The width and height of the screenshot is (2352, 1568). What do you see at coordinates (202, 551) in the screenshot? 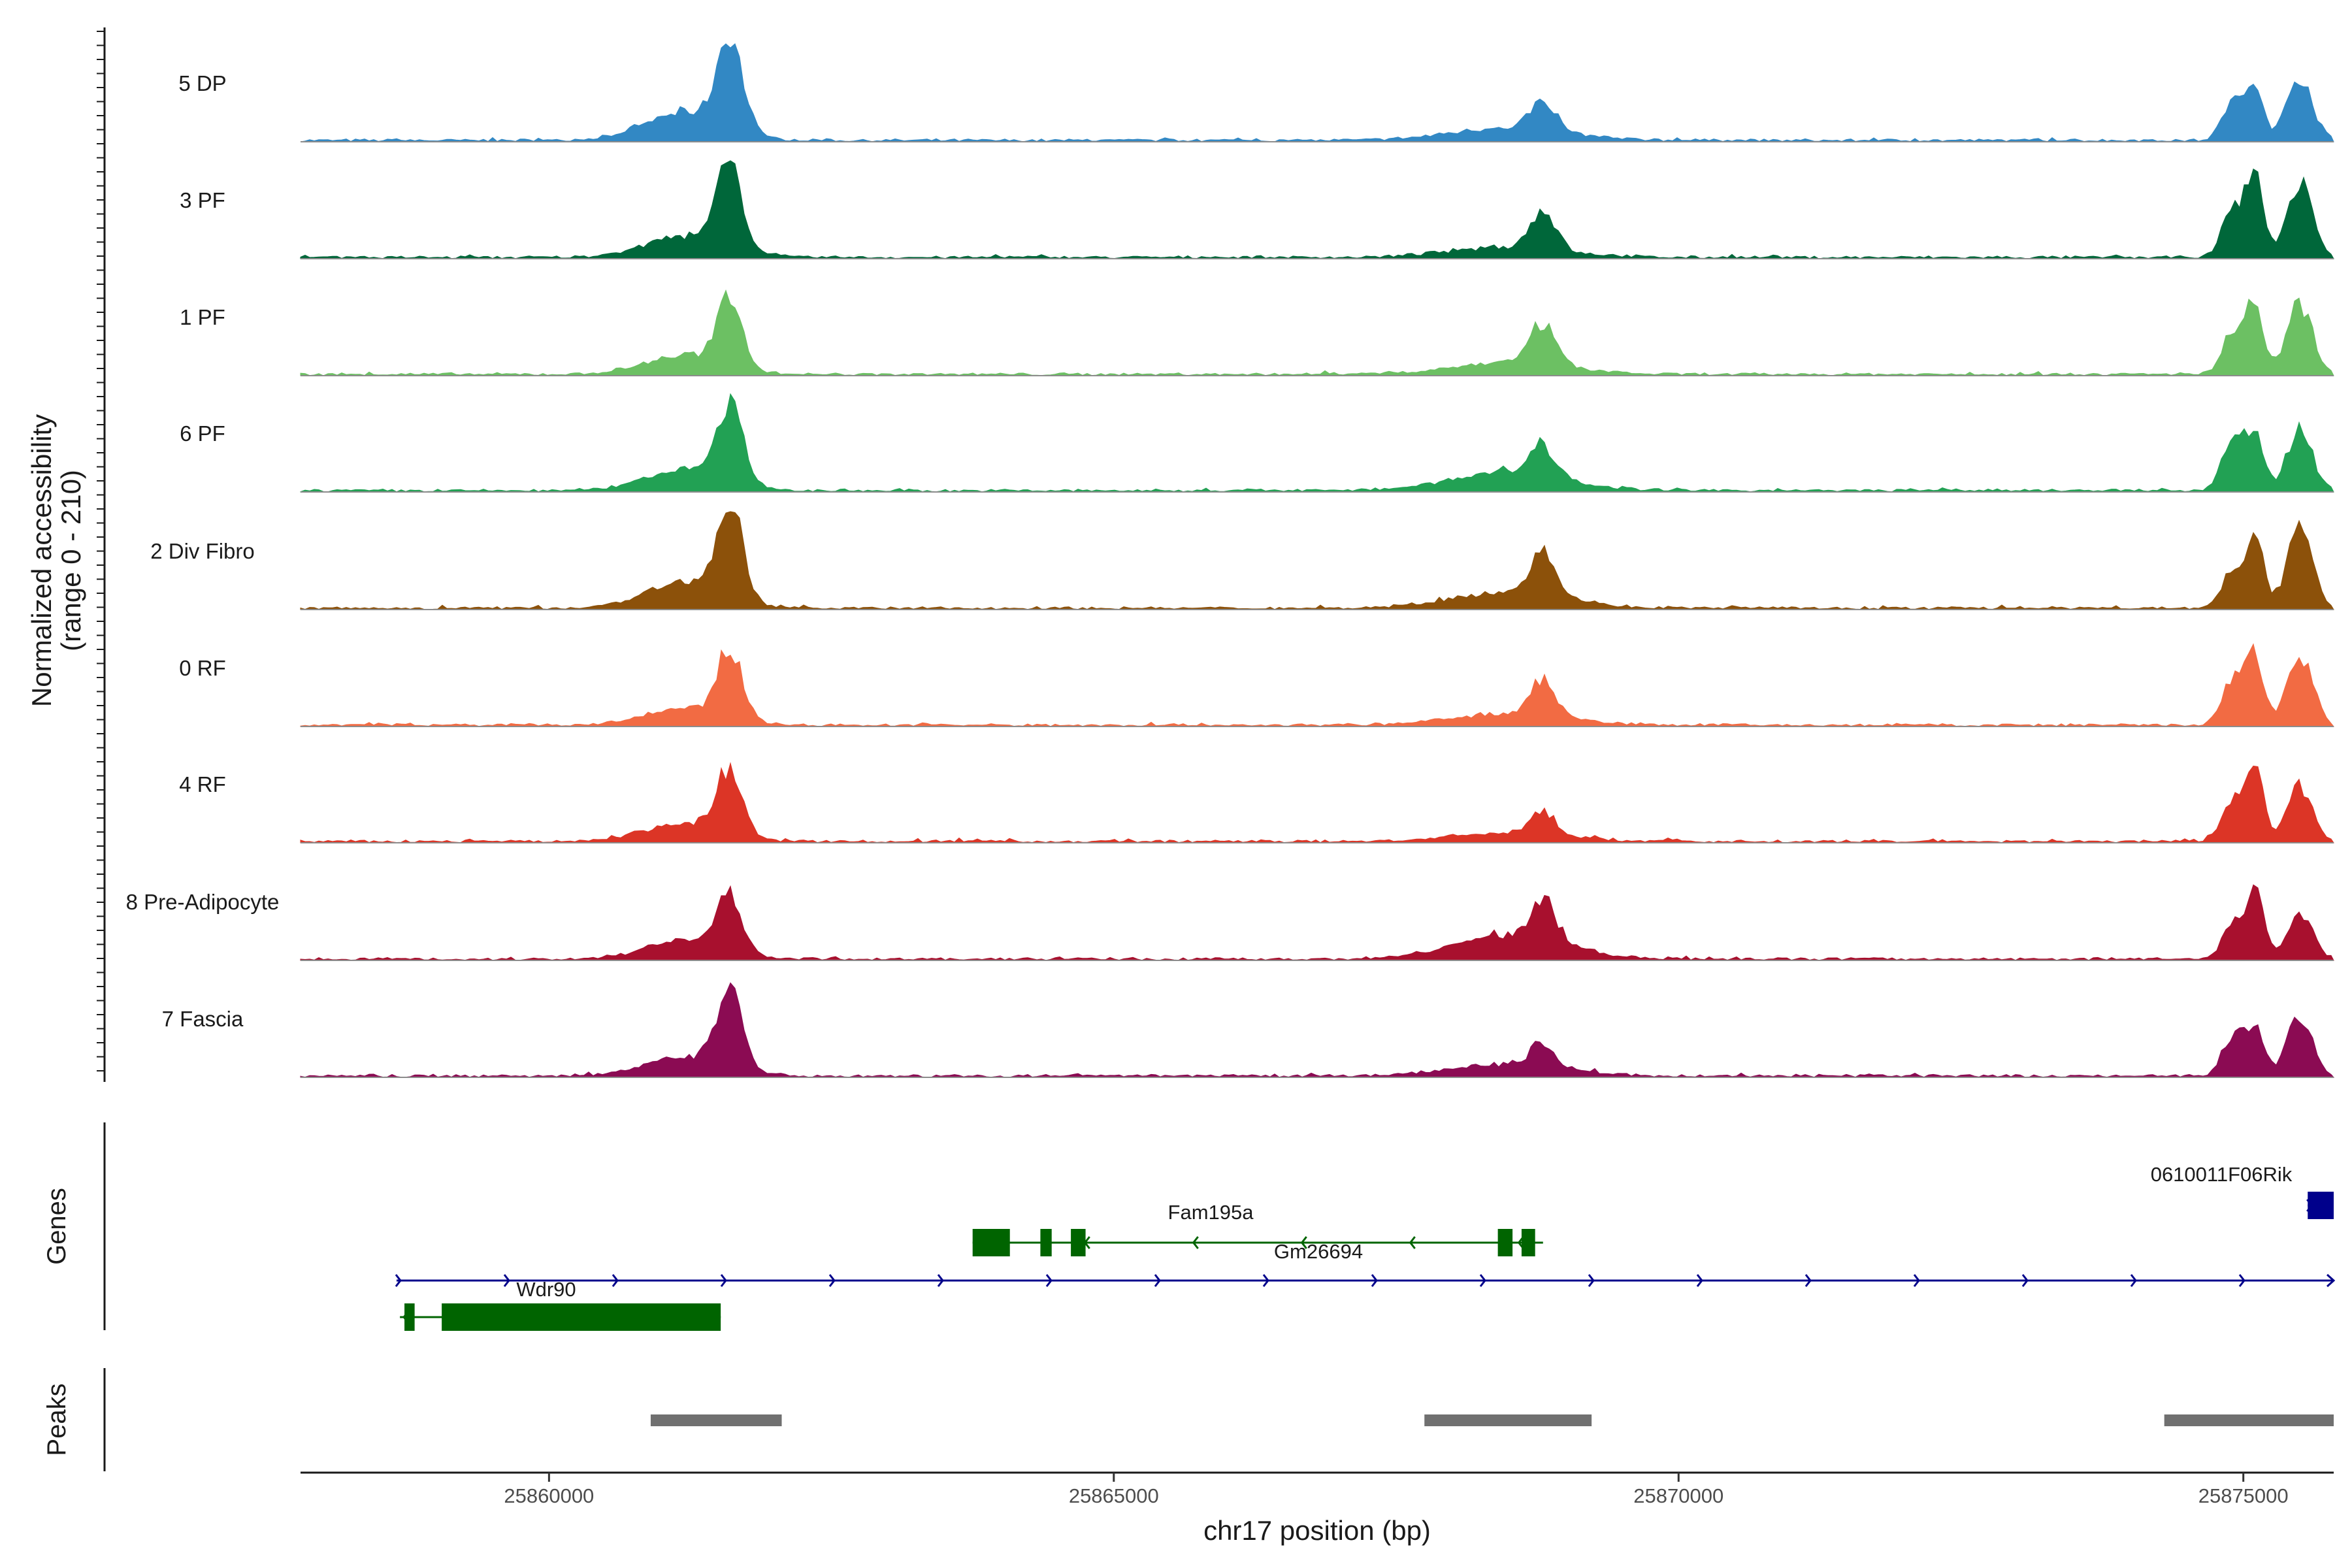
I see `track-label: 2 Div Fibro` at bounding box center [202, 551].